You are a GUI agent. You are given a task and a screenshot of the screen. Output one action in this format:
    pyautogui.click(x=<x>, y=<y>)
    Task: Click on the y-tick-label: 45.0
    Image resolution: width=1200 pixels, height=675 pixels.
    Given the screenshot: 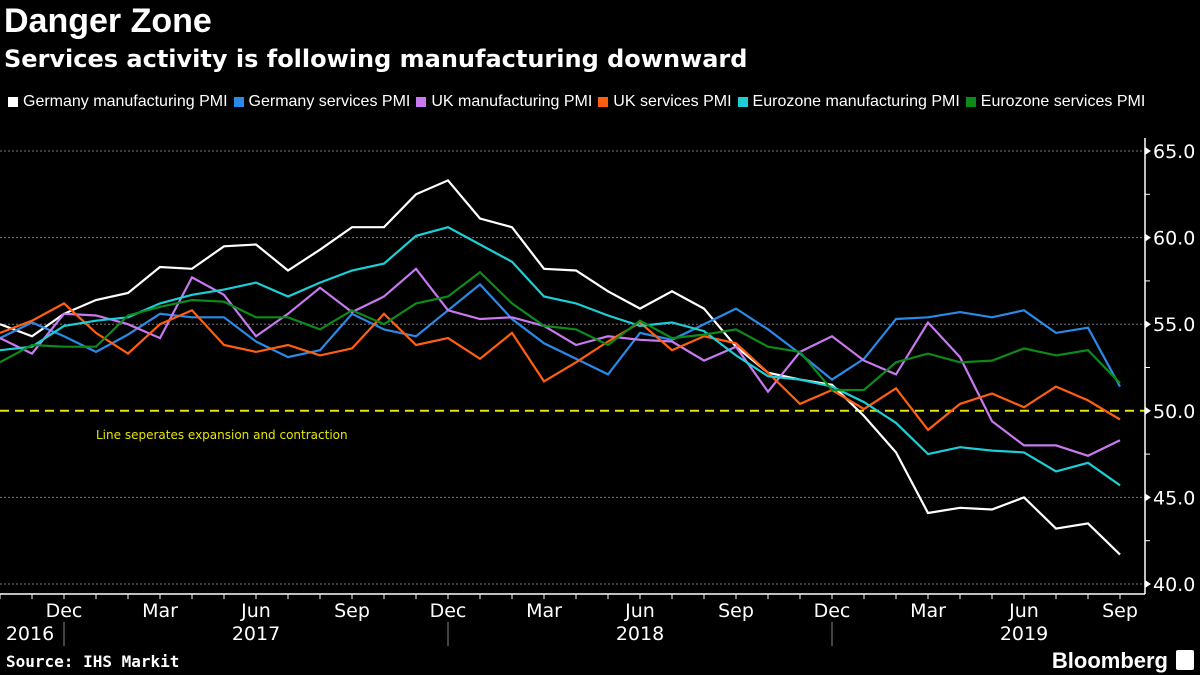 What is the action you would take?
    pyautogui.click(x=1174, y=498)
    